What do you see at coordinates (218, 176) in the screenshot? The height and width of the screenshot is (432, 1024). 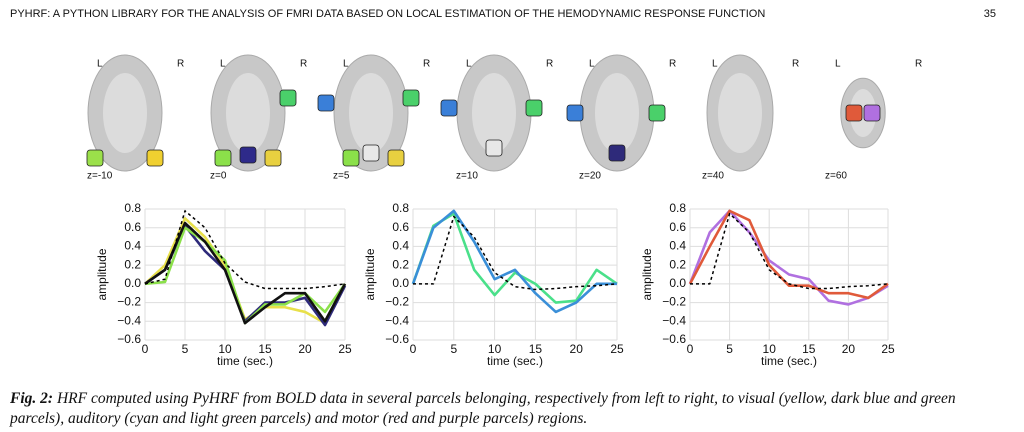 I see `slice-label: z=0` at bounding box center [218, 176].